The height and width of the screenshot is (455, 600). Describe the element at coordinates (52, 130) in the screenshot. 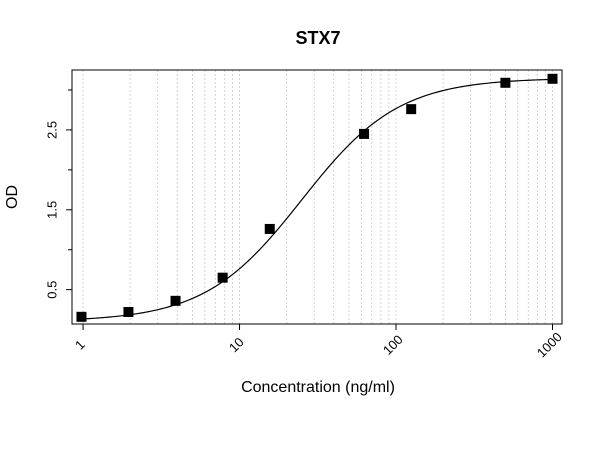

I see `y-tick-label: 2.5` at that location.